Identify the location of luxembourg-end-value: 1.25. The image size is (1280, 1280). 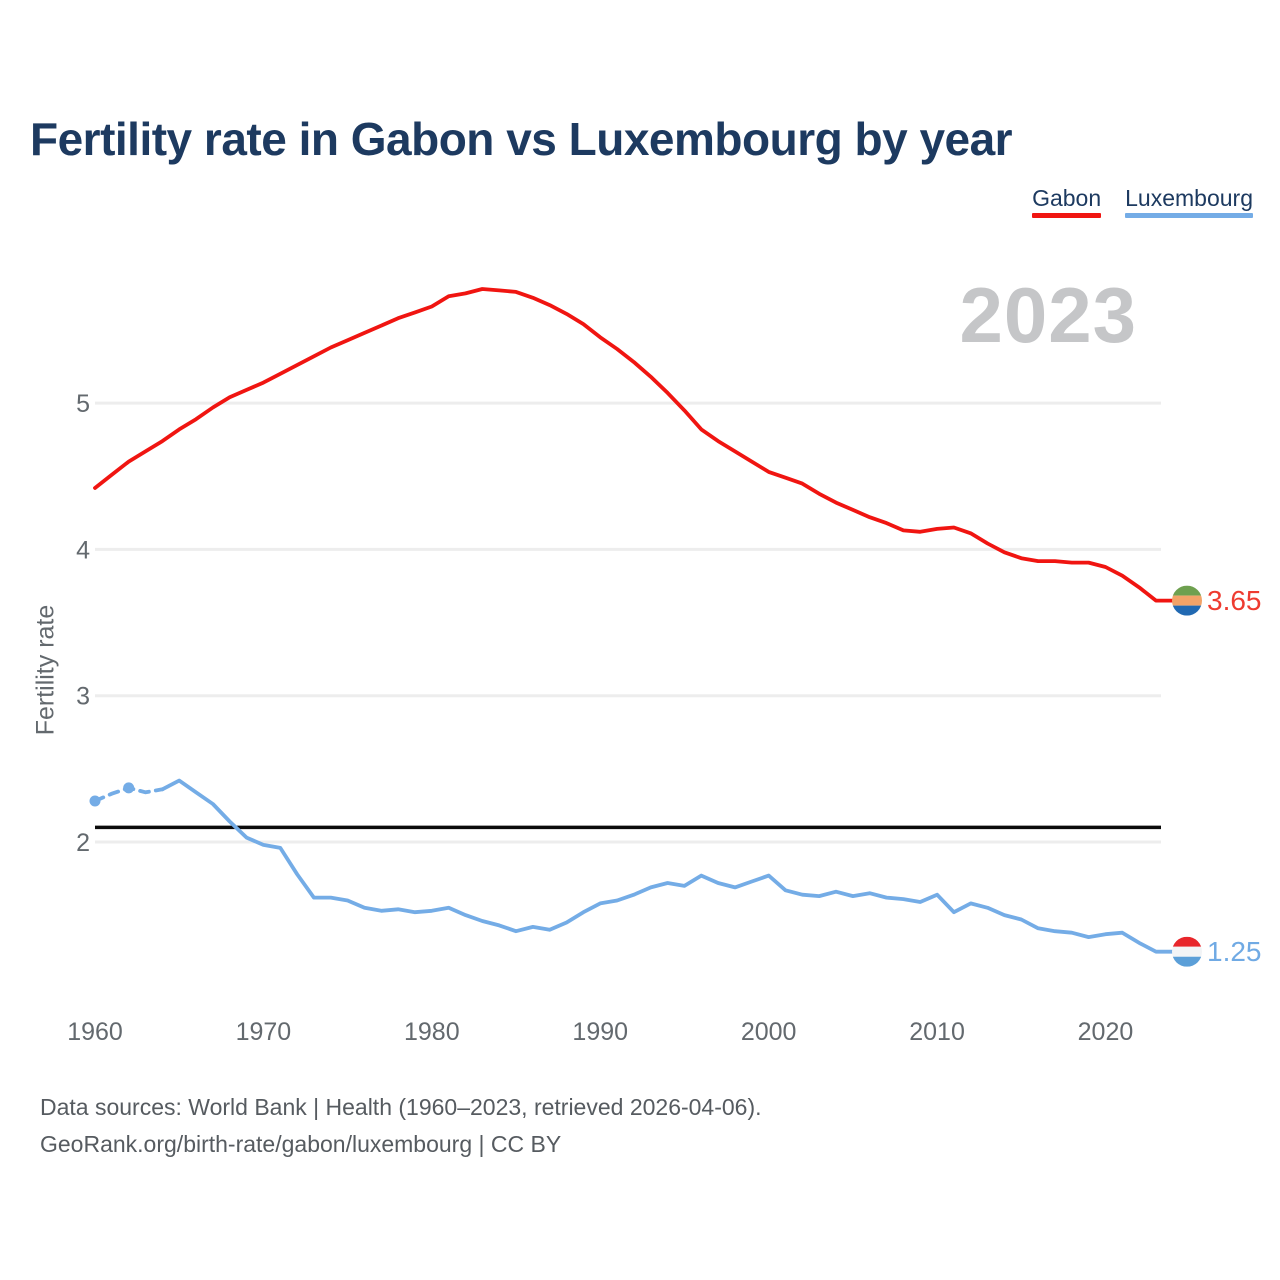
(1234, 951).